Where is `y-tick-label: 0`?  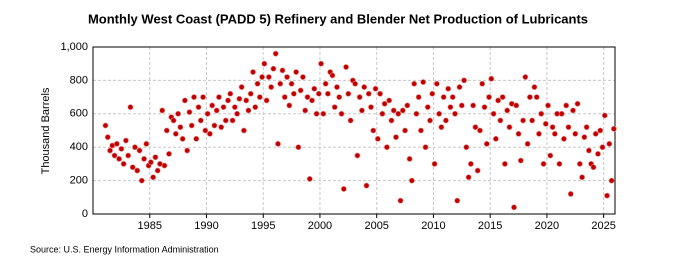
y-tick-label: 0 is located at coordinates (85, 214).